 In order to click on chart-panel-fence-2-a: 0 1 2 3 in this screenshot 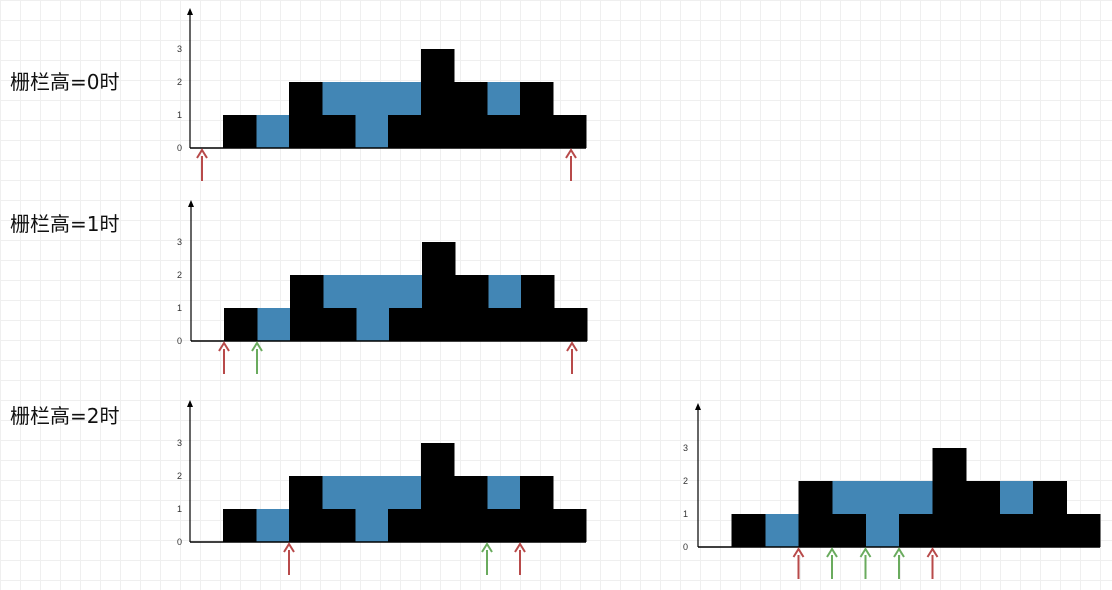, I will do `click(382, 487)`.